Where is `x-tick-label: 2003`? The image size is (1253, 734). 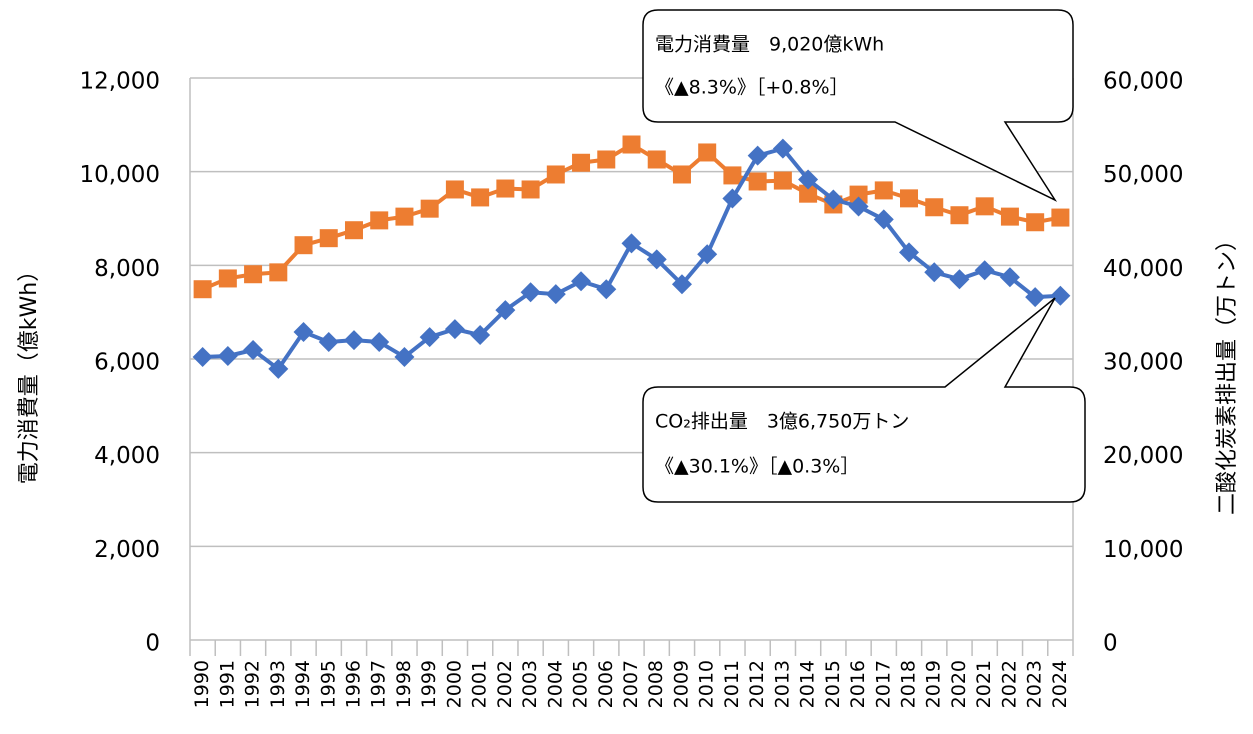 x-tick-label: 2003 is located at coordinates (530, 684).